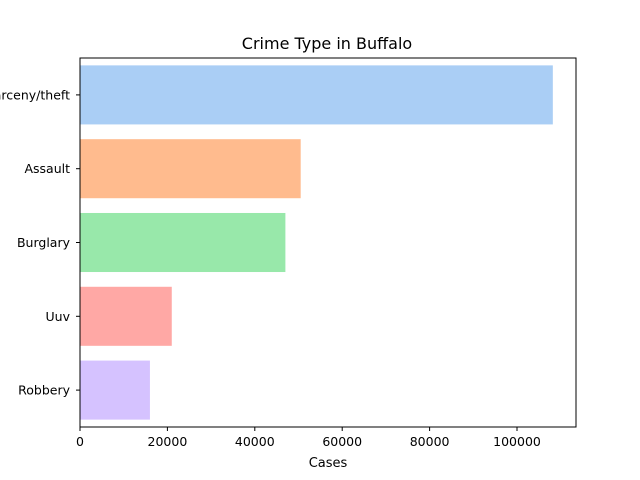 Image resolution: width=640 pixels, height=480 pixels. Describe the element at coordinates (80, 441) in the screenshot. I see `x-tick-label: 0` at that location.